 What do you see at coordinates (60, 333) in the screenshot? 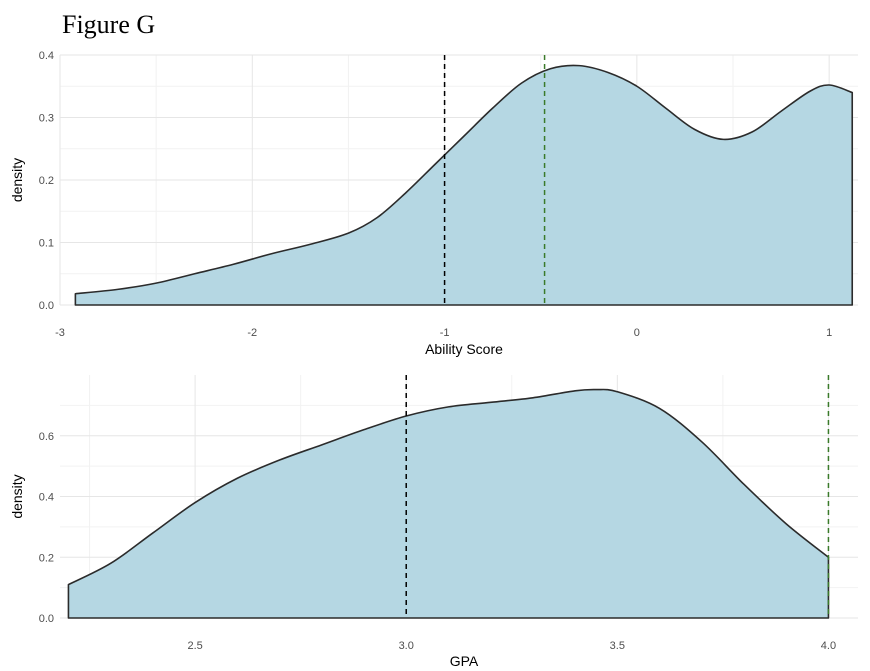
I see `x-tick-label: -3` at bounding box center [60, 333].